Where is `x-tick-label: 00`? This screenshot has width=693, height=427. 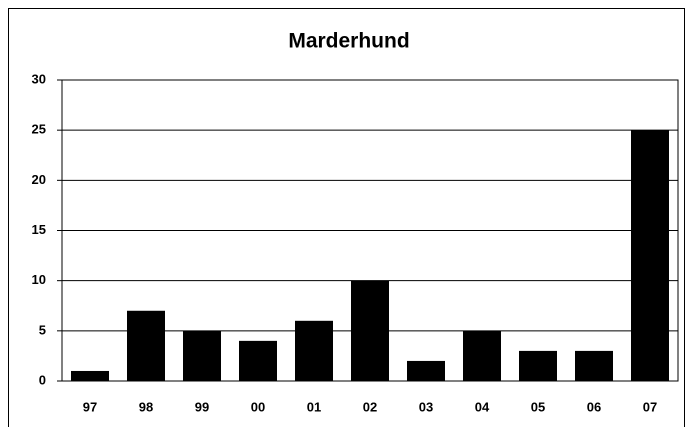 x-tick-label: 00 is located at coordinates (258, 406).